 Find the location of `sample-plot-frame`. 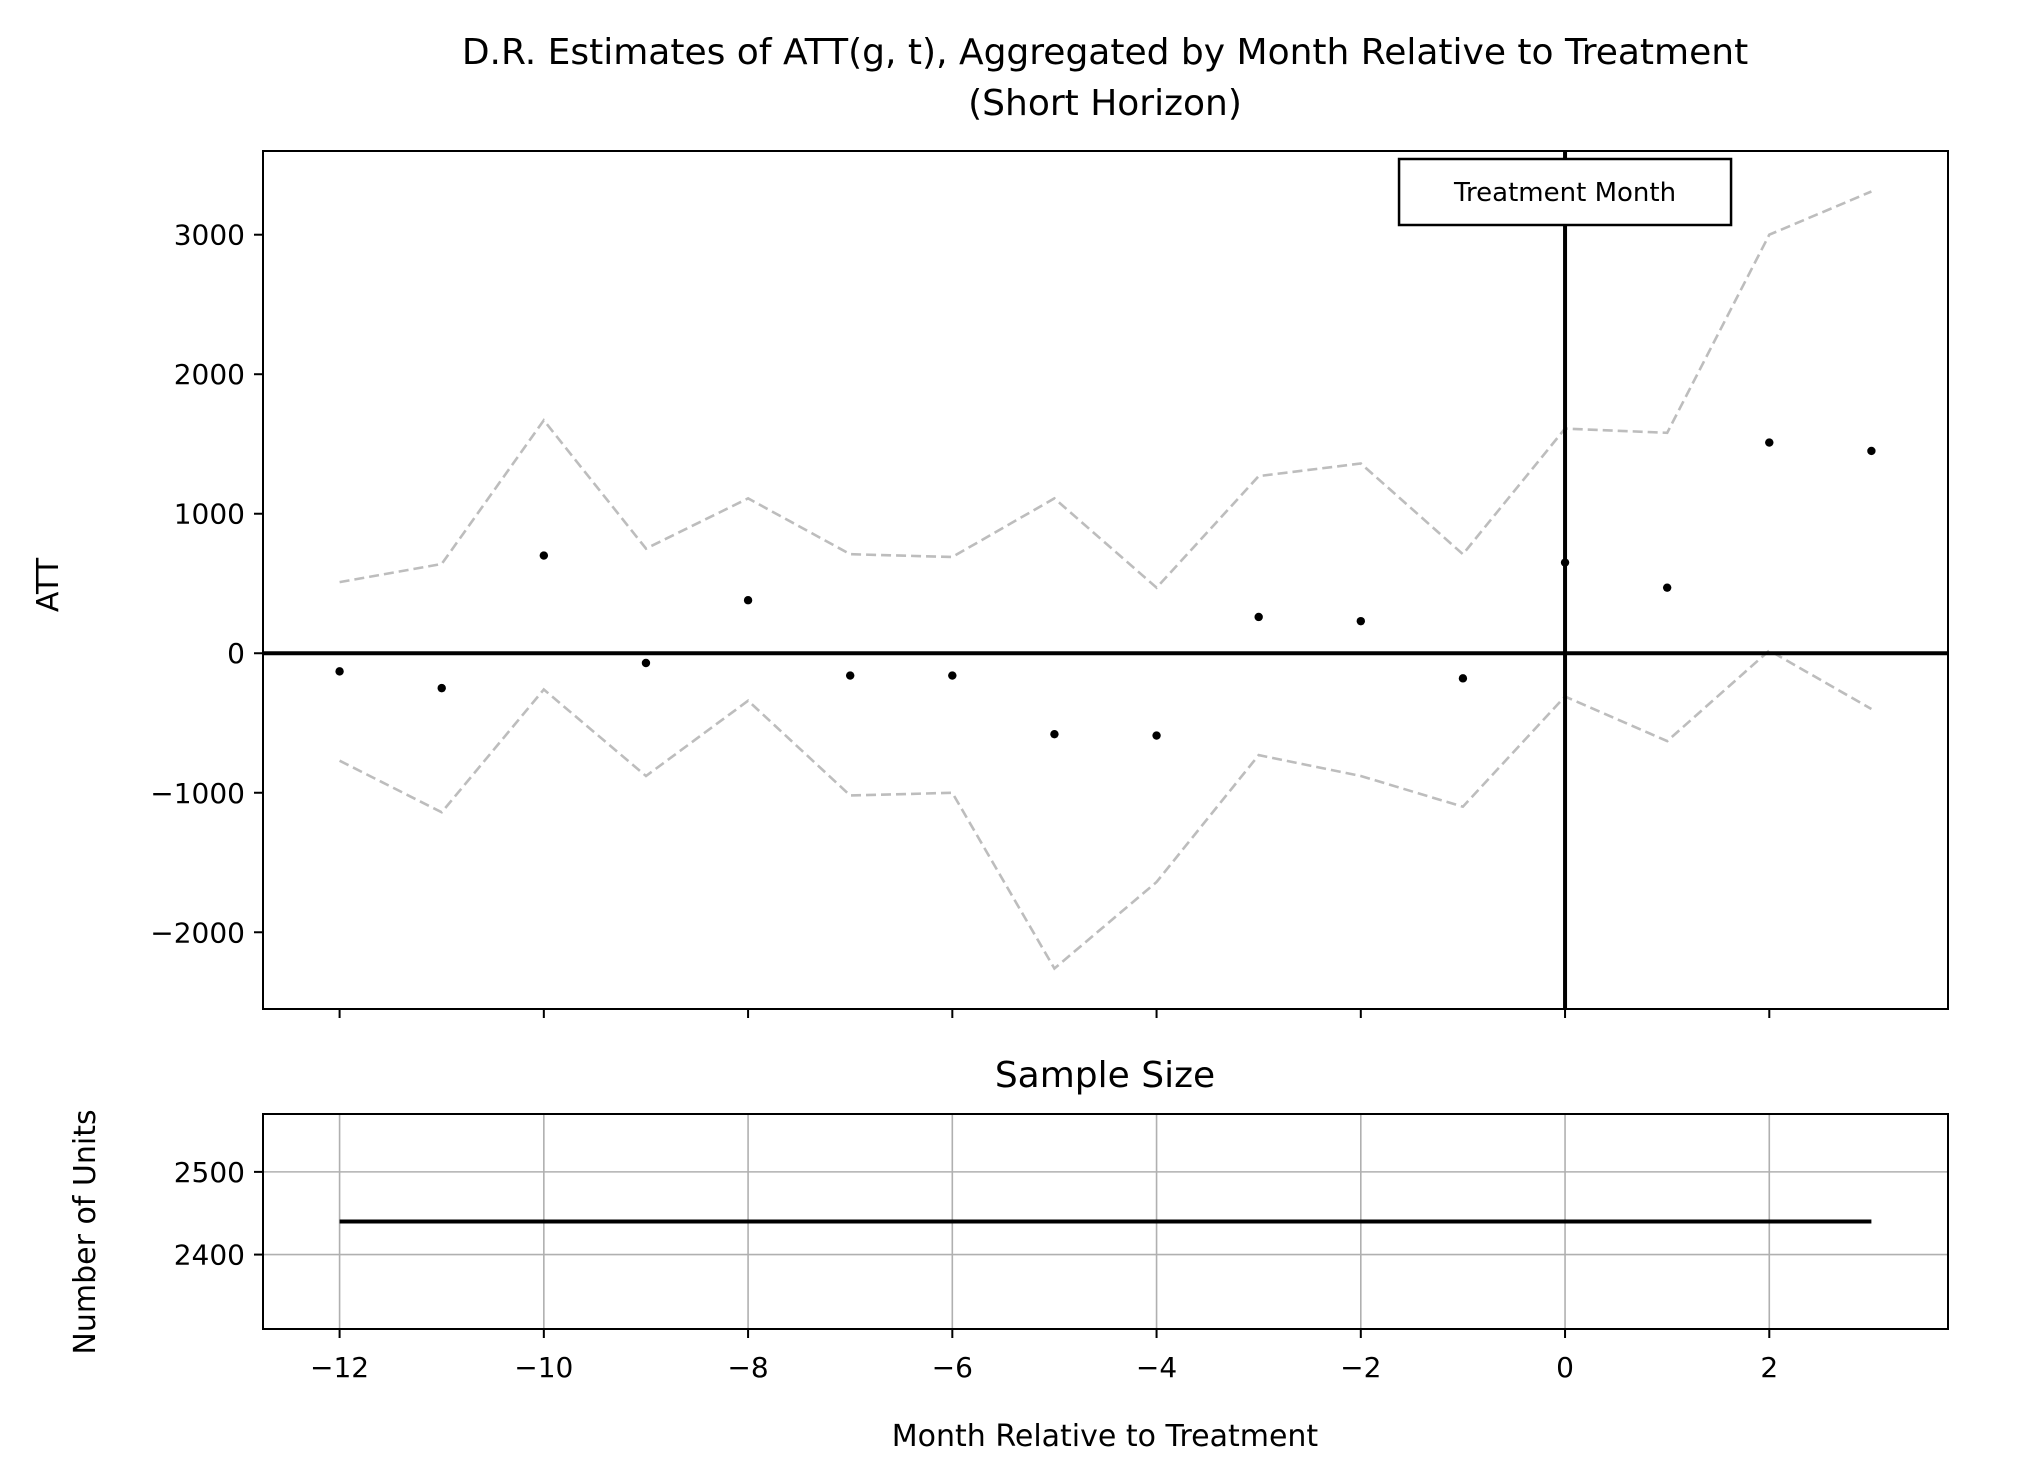

sample-plot-frame is located at coordinates (1105, 1221).